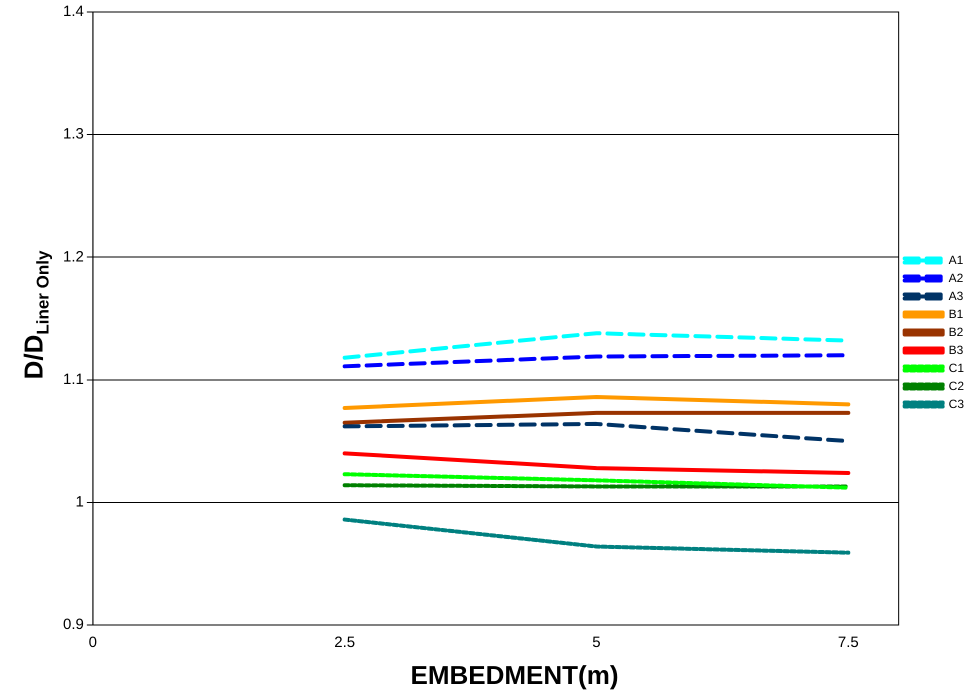  I want to click on y-tick-label: 1.4, so click(73, 11).